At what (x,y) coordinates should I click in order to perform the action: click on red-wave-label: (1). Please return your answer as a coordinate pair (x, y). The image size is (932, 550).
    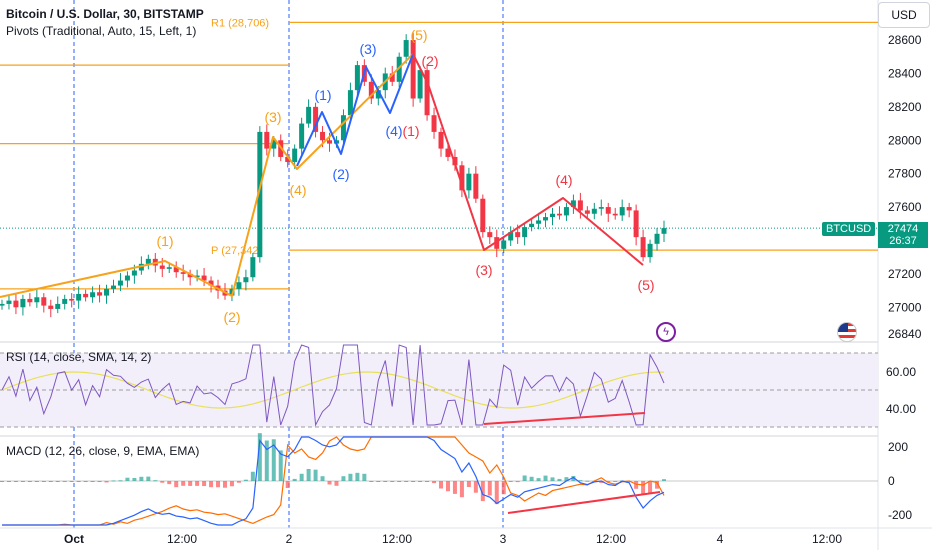
    Looking at the image, I should click on (410, 131).